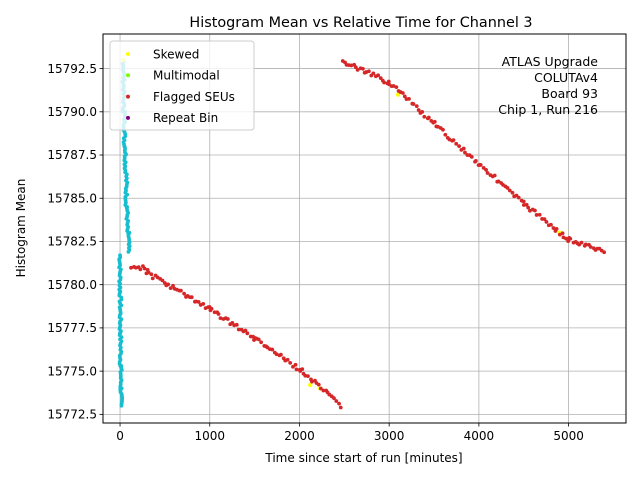 This screenshot has width=640, height=484. What do you see at coordinates (72, 285) in the screenshot?
I see `y-tick-label: 15780.0` at bounding box center [72, 285].